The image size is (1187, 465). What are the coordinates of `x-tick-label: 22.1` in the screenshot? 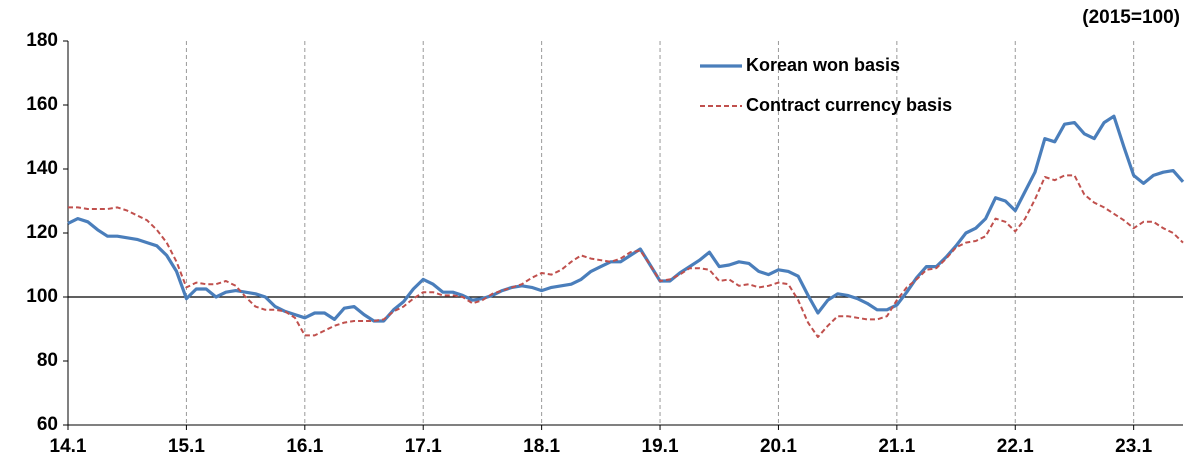 It's located at (1015, 446).